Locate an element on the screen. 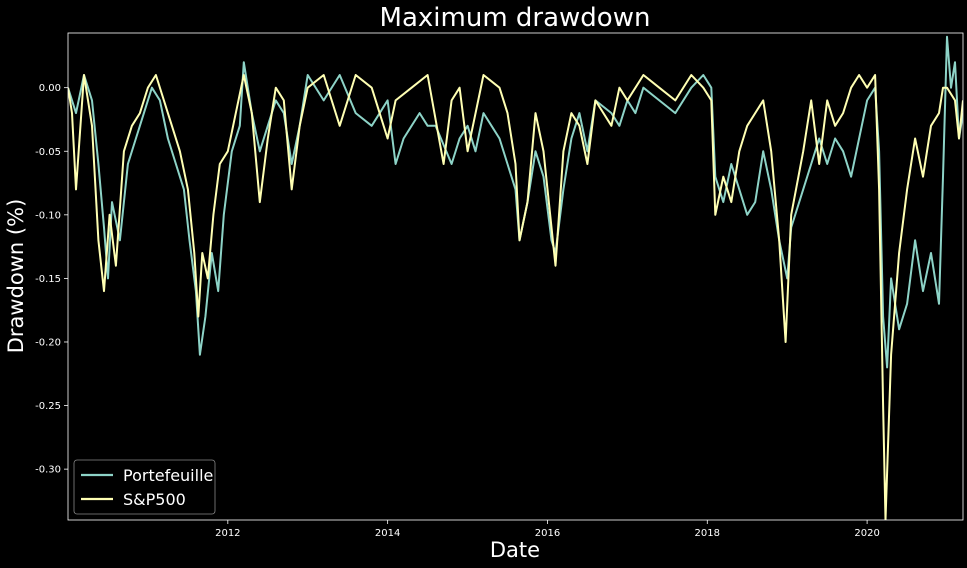  x-tick-label: 2020 is located at coordinates (866, 533).